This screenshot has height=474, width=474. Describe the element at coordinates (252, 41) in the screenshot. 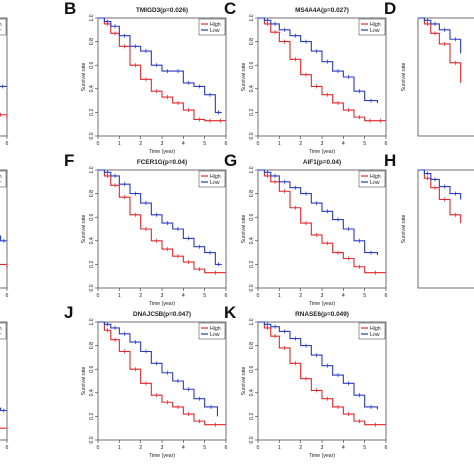

I see `y-tick-label: 0.8` at that location.